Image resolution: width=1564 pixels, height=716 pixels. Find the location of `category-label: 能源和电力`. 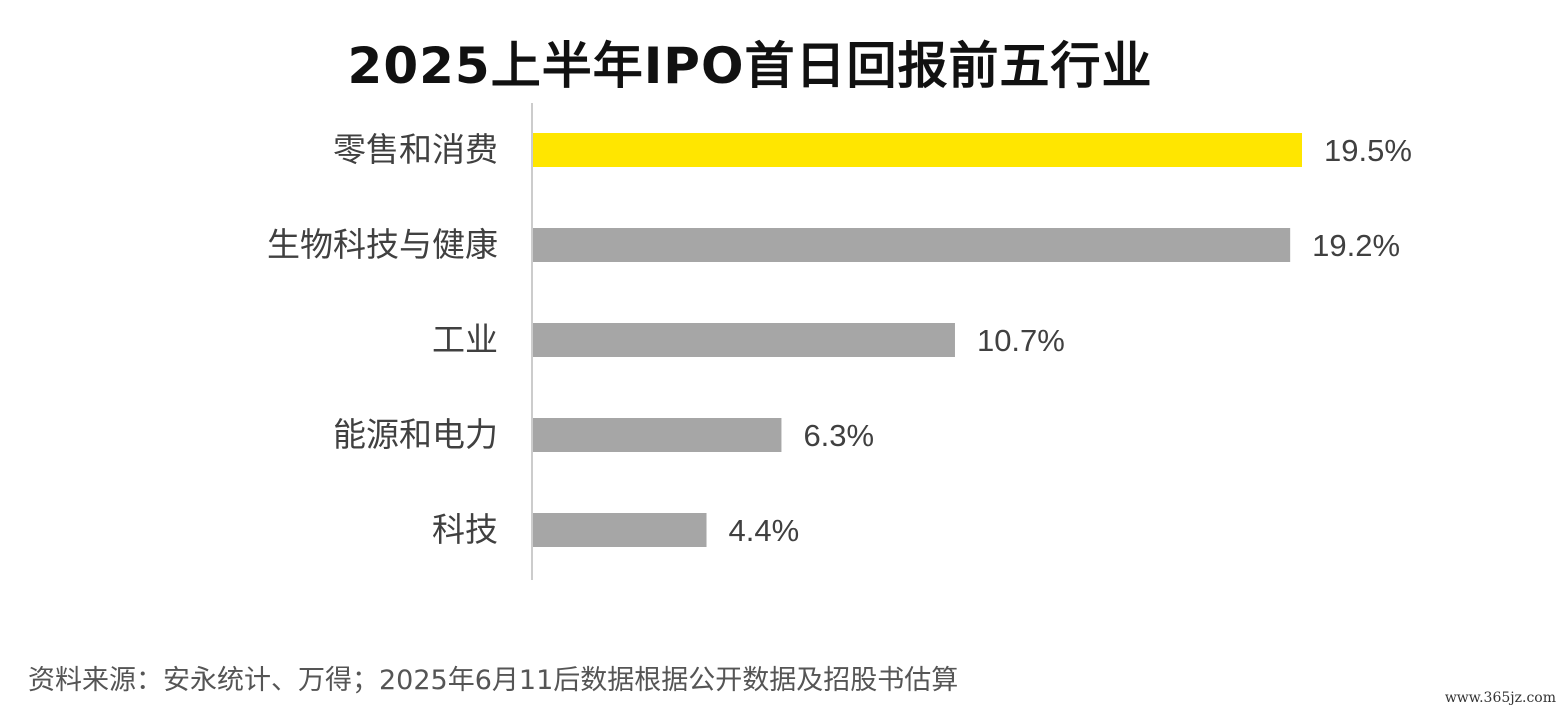

category-label: 能源和电力 is located at coordinates (415, 434).